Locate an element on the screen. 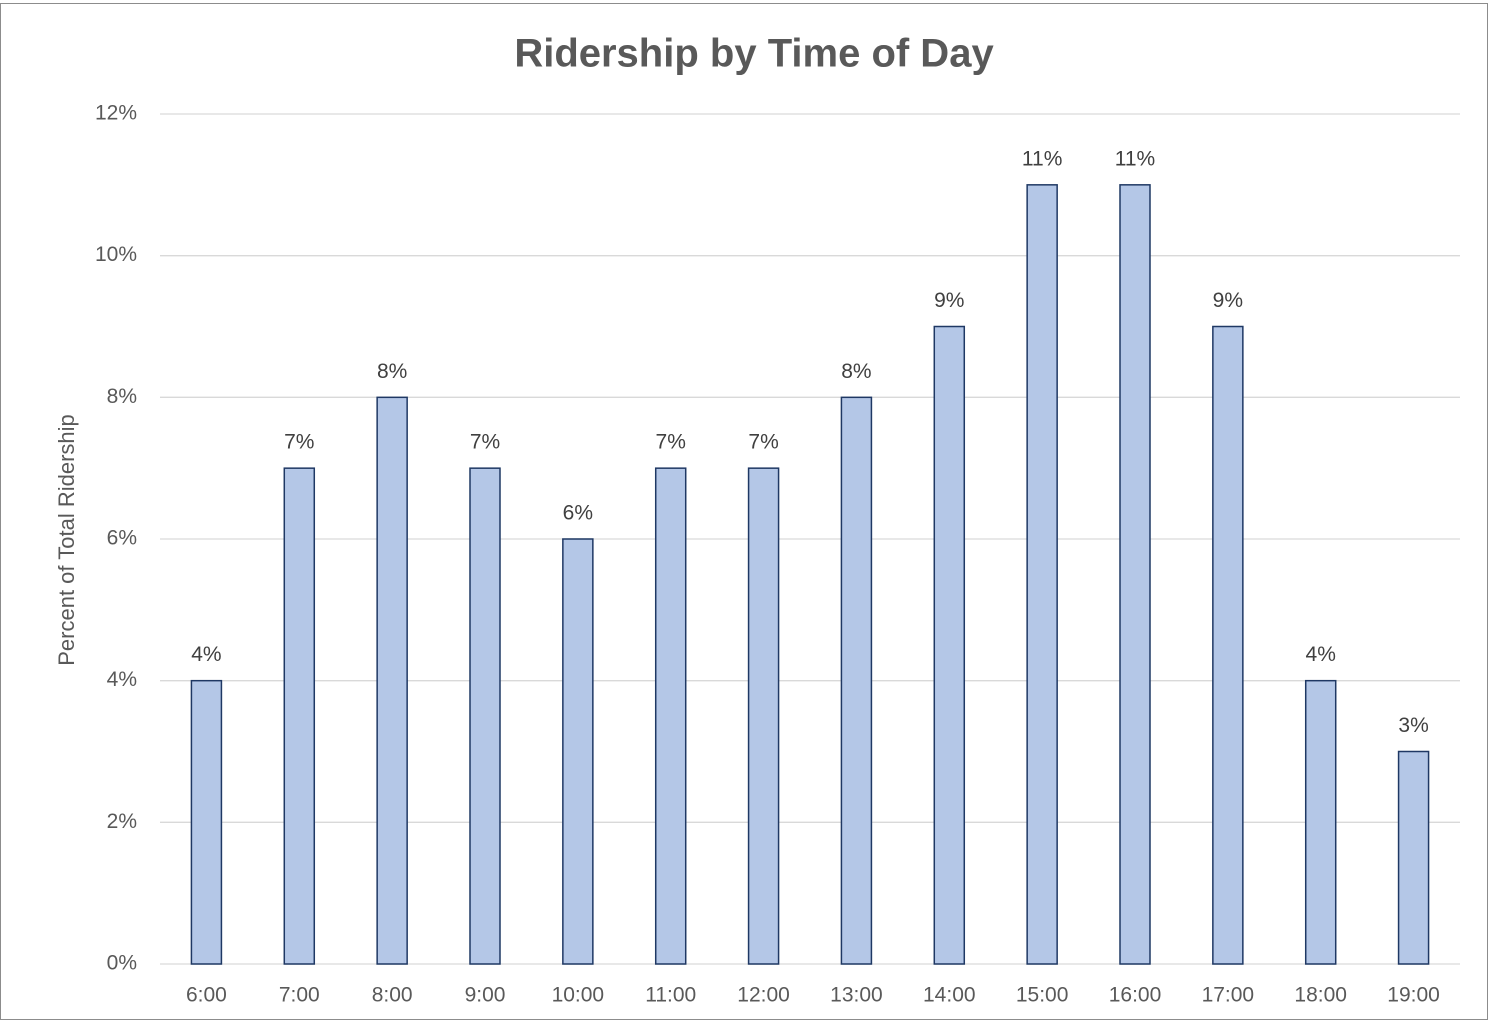 The width and height of the screenshot is (1488, 1020). y-tick-label: 10% is located at coordinates (116, 254).